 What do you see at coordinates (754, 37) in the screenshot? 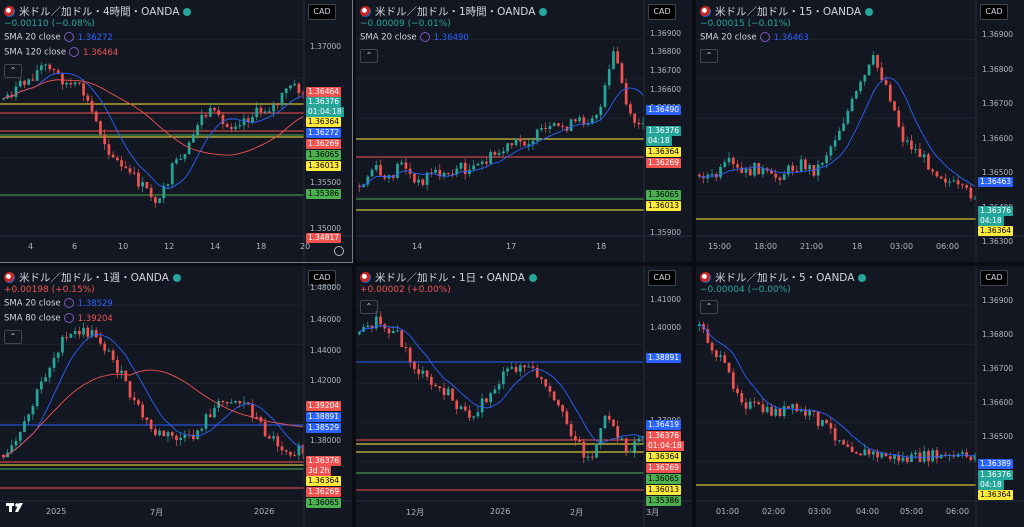
I see `indicator-legend: SMA 20 close 1.36463` at bounding box center [754, 37].